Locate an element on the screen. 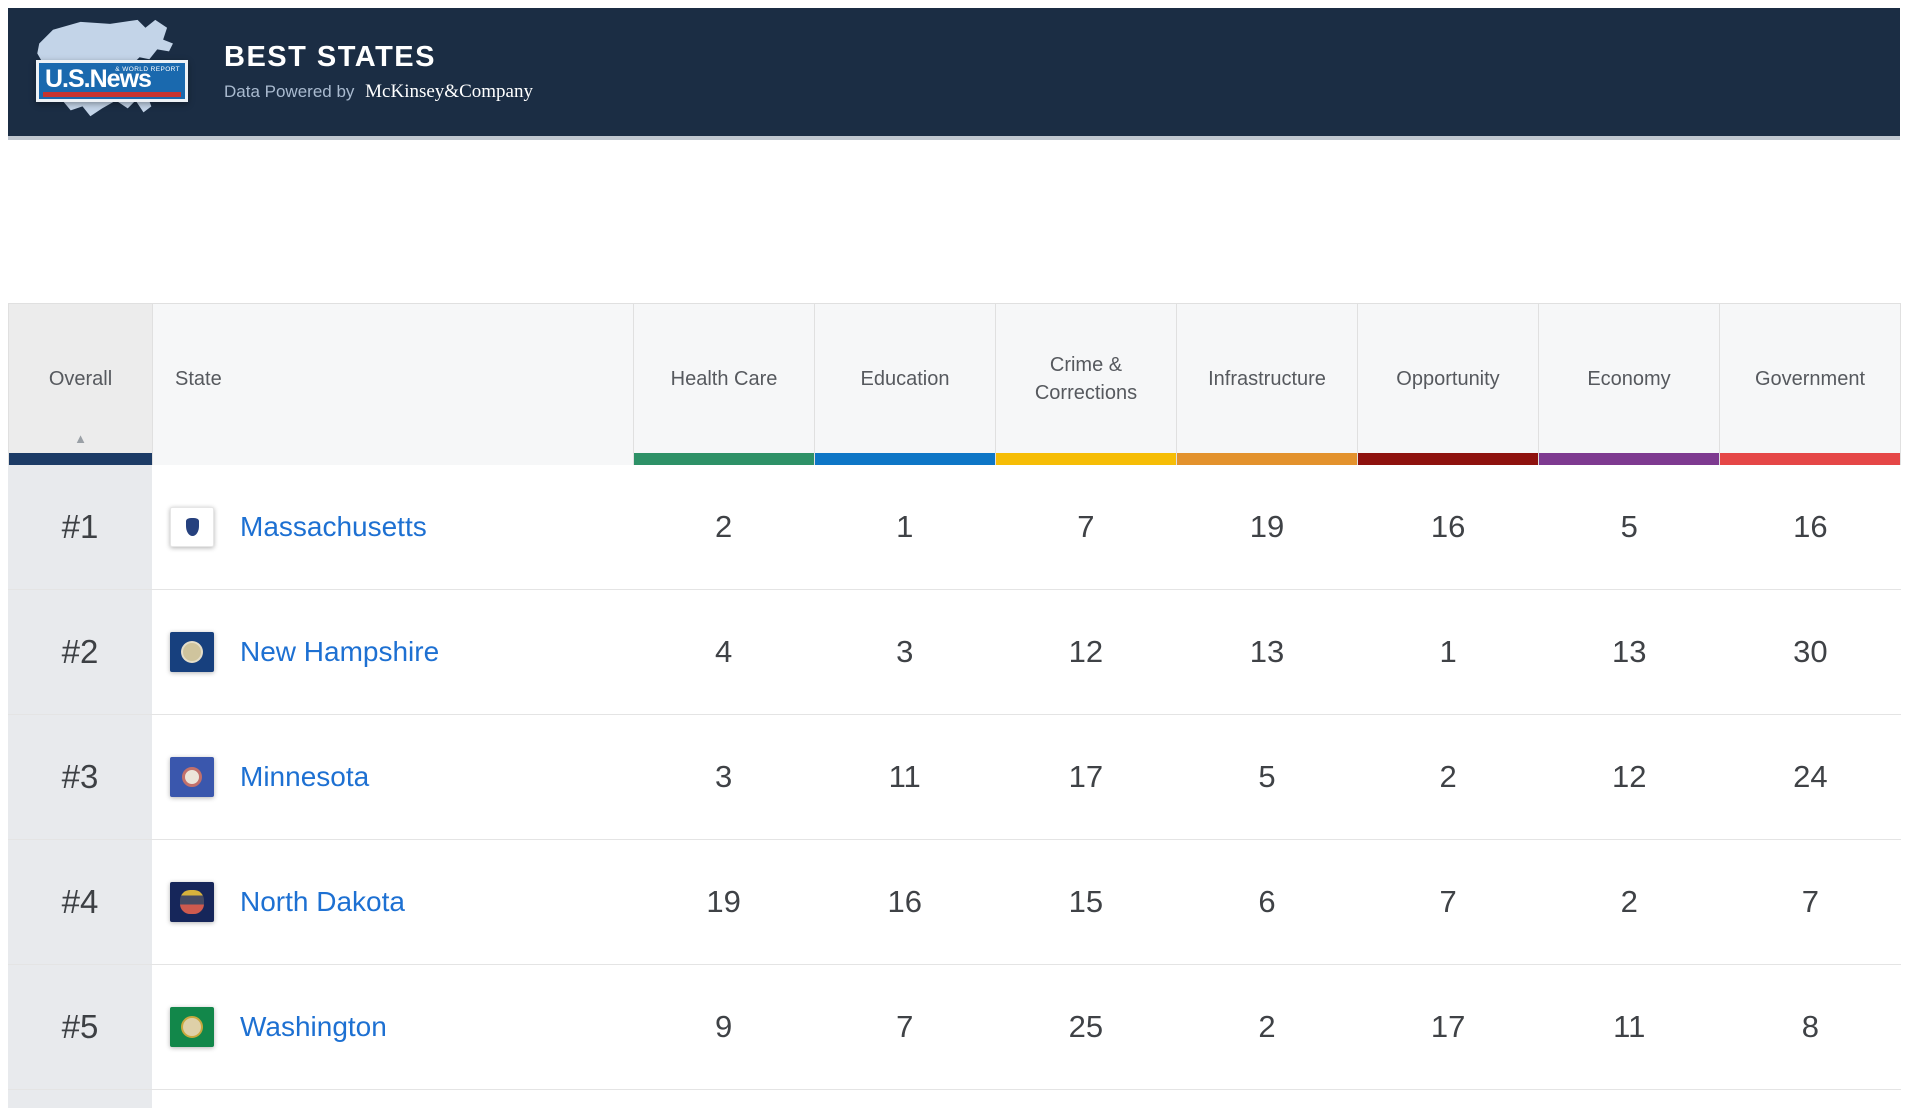 The image size is (1908, 1108). powered-by-prefix: Data Powered by is located at coordinates (289, 91).